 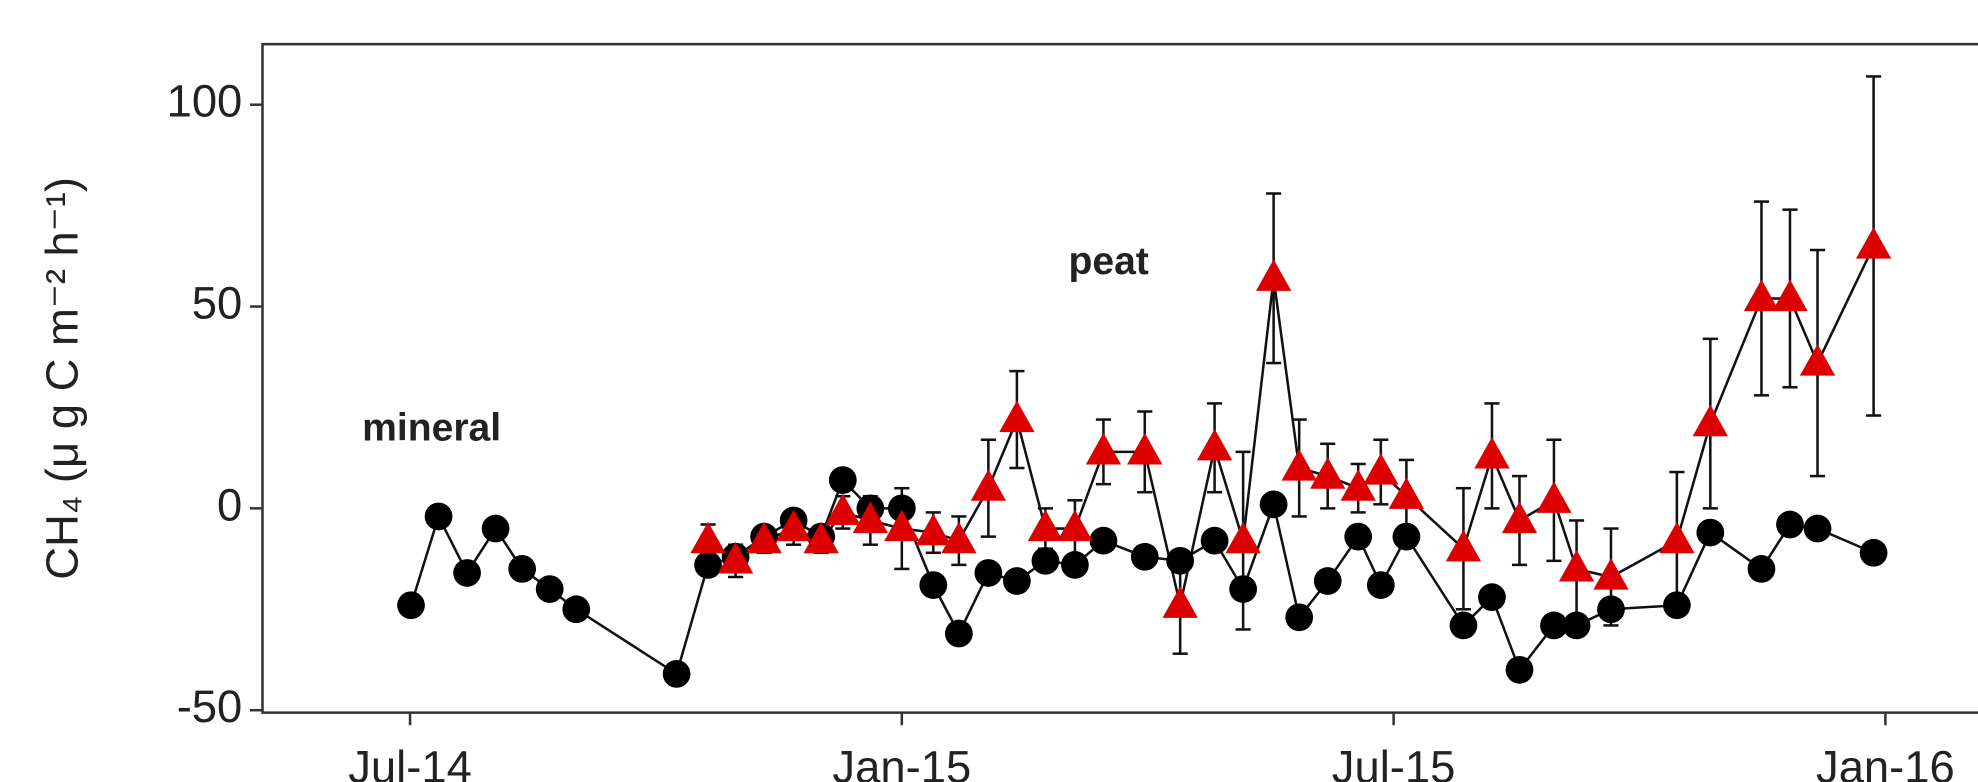 I want to click on annotation: peat, so click(x=1108, y=261).